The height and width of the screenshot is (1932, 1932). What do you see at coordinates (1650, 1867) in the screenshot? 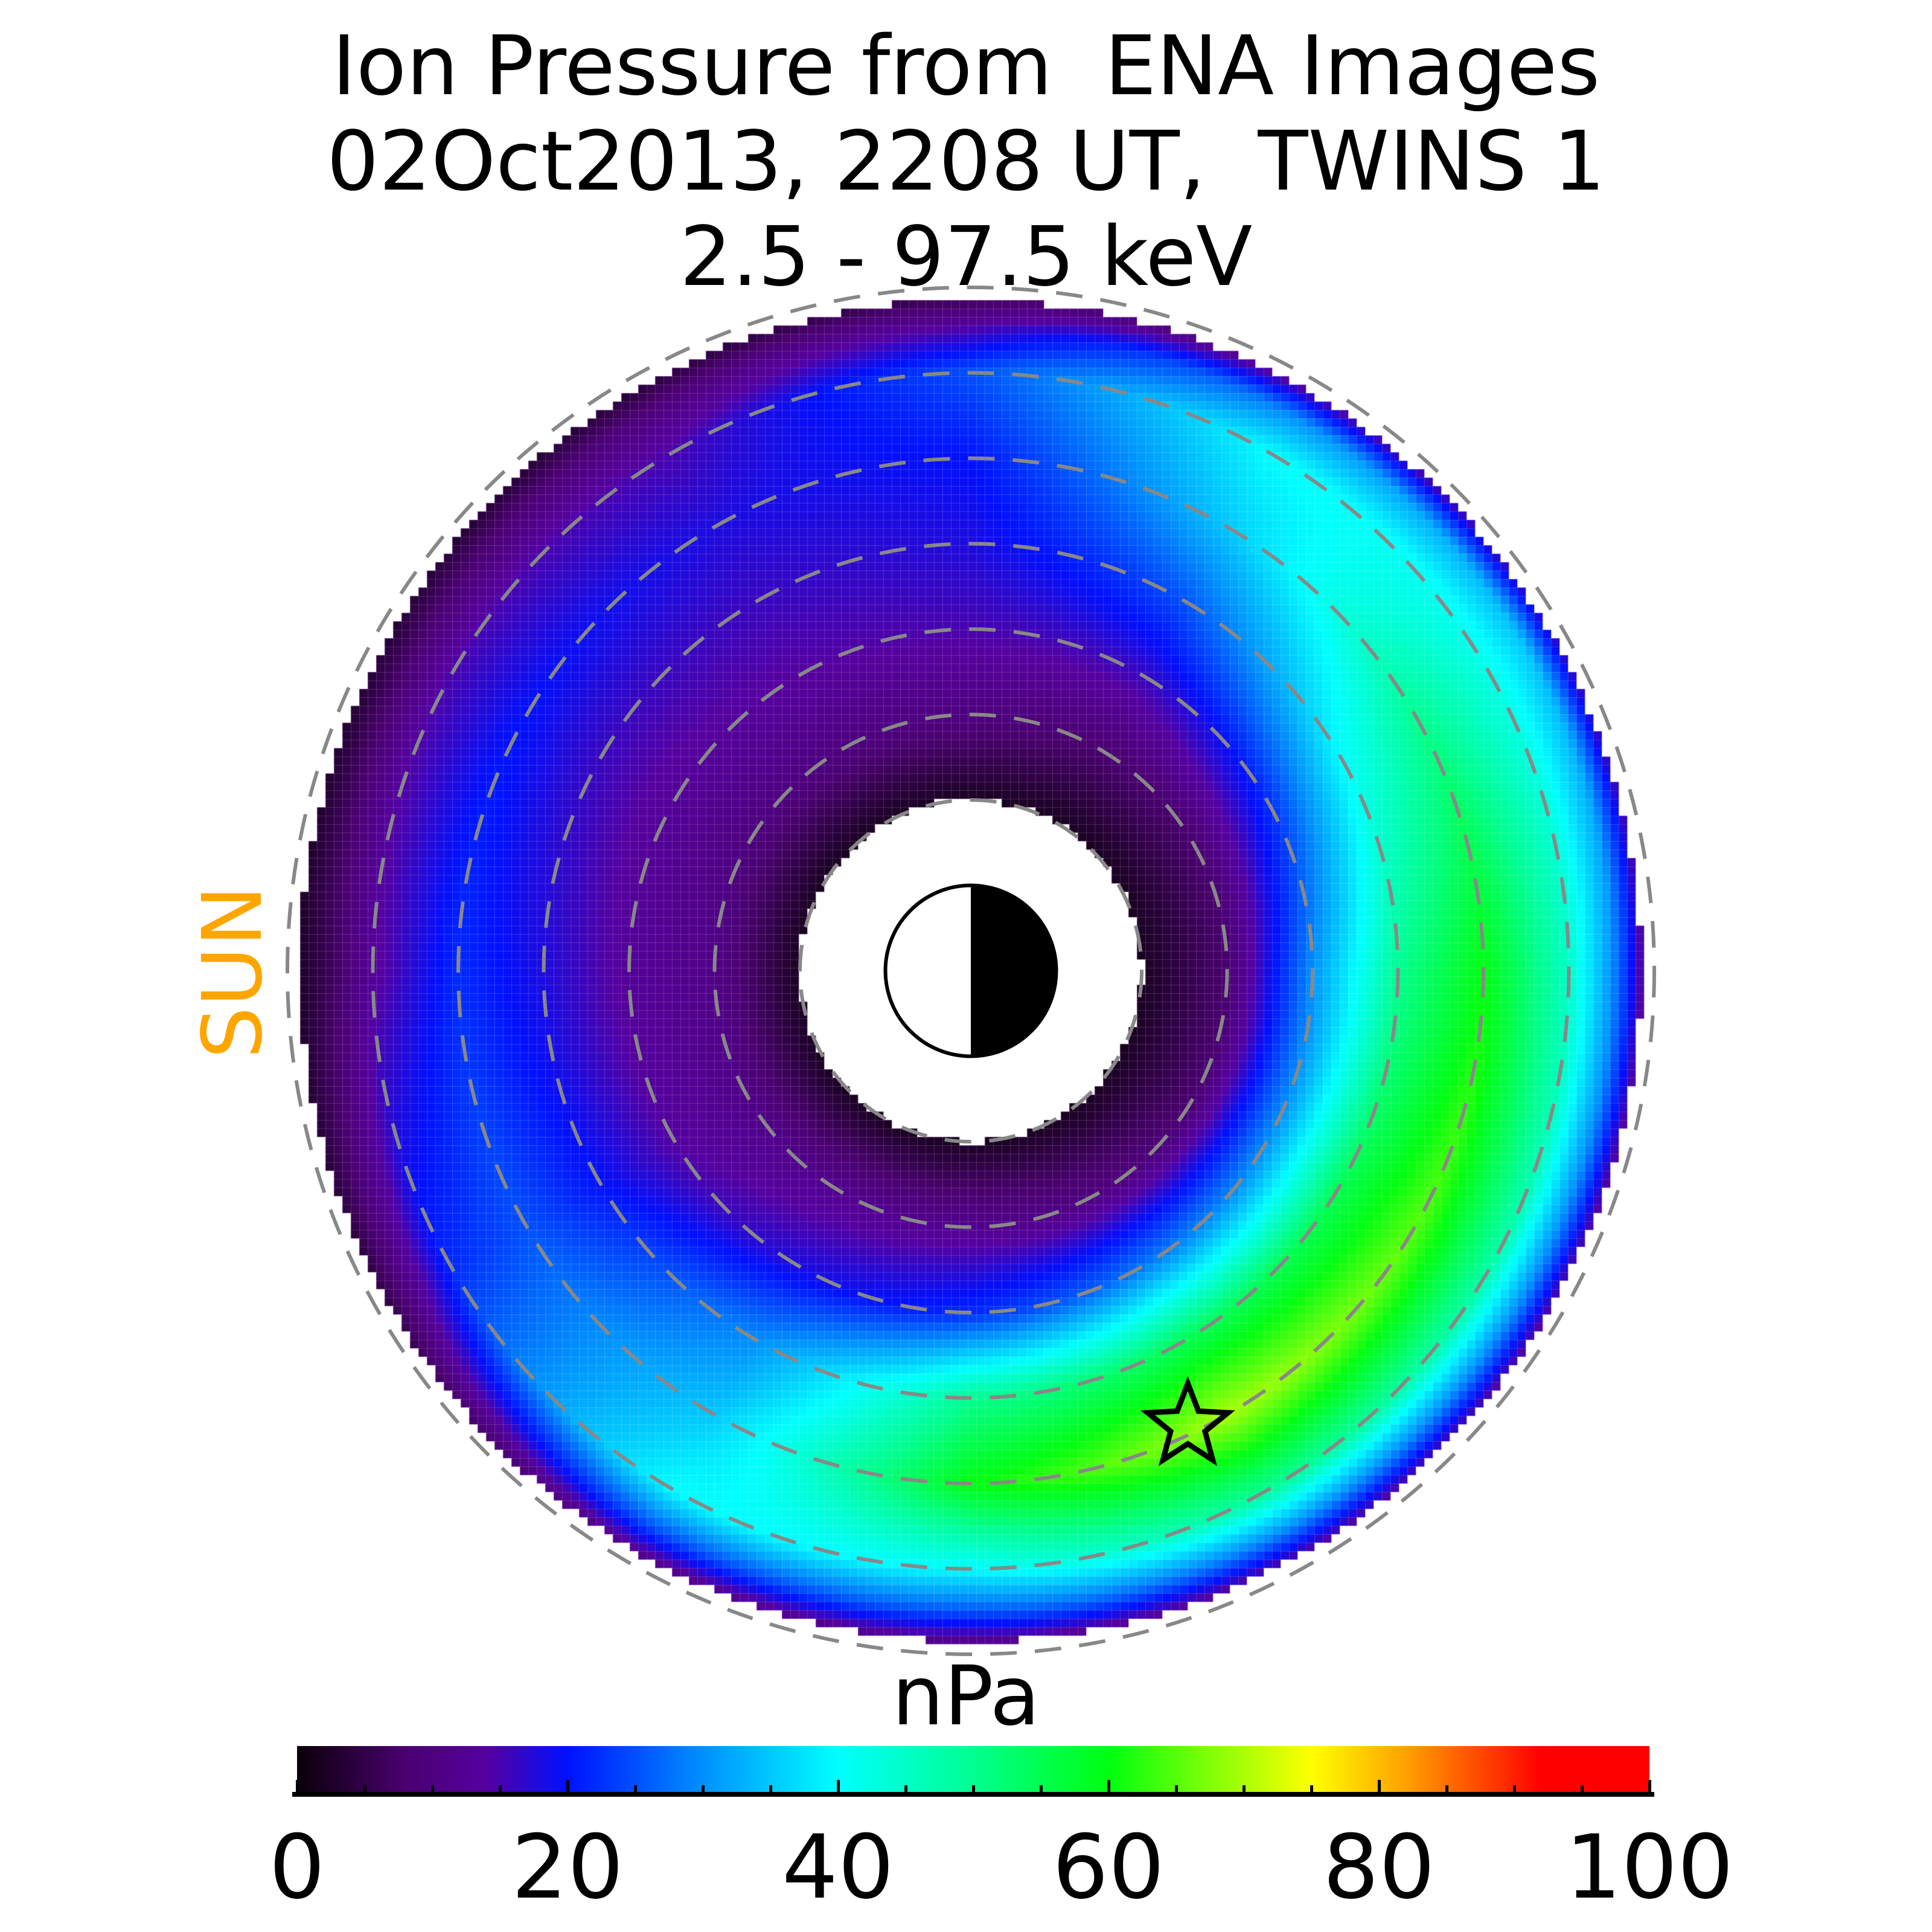
I see `colorbar-tick-label: 100` at bounding box center [1650, 1867].